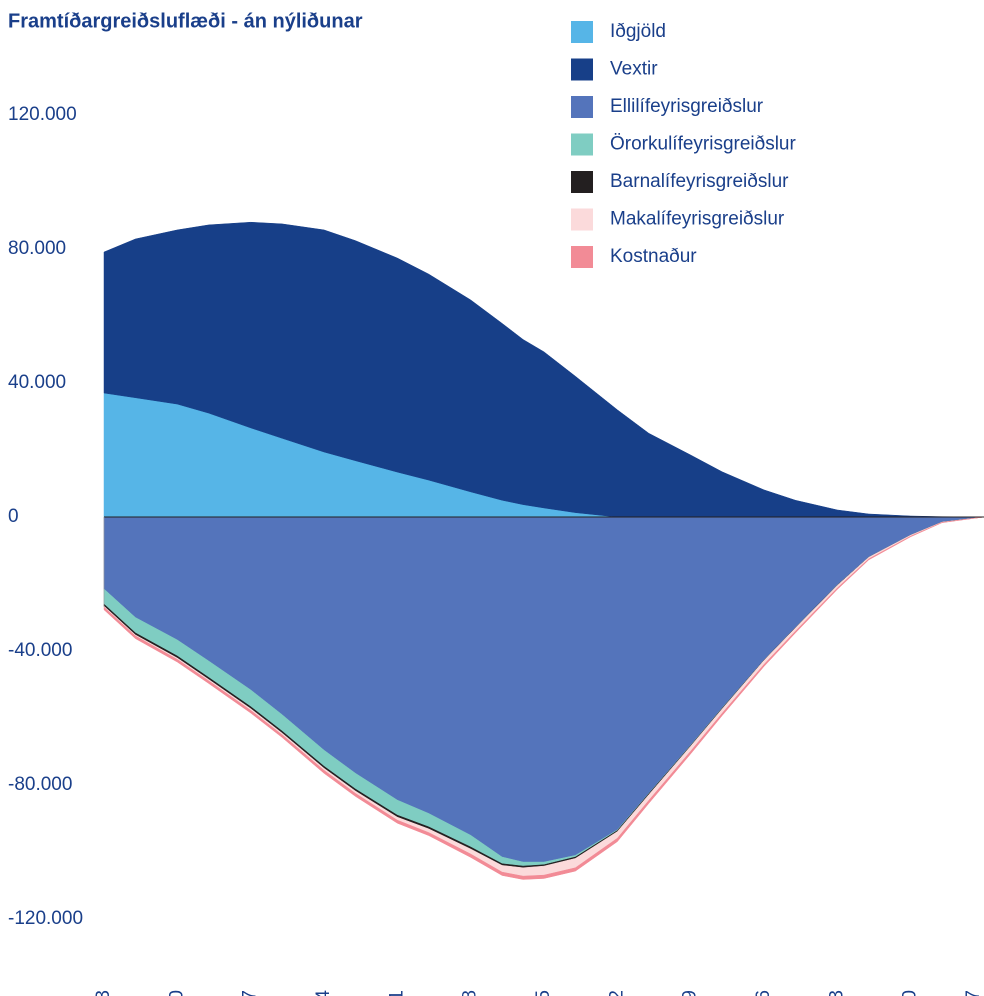 The width and height of the screenshot is (984, 996). I want to click on legend-label: Örorkulífeyrisgreiðslur, so click(703, 144).